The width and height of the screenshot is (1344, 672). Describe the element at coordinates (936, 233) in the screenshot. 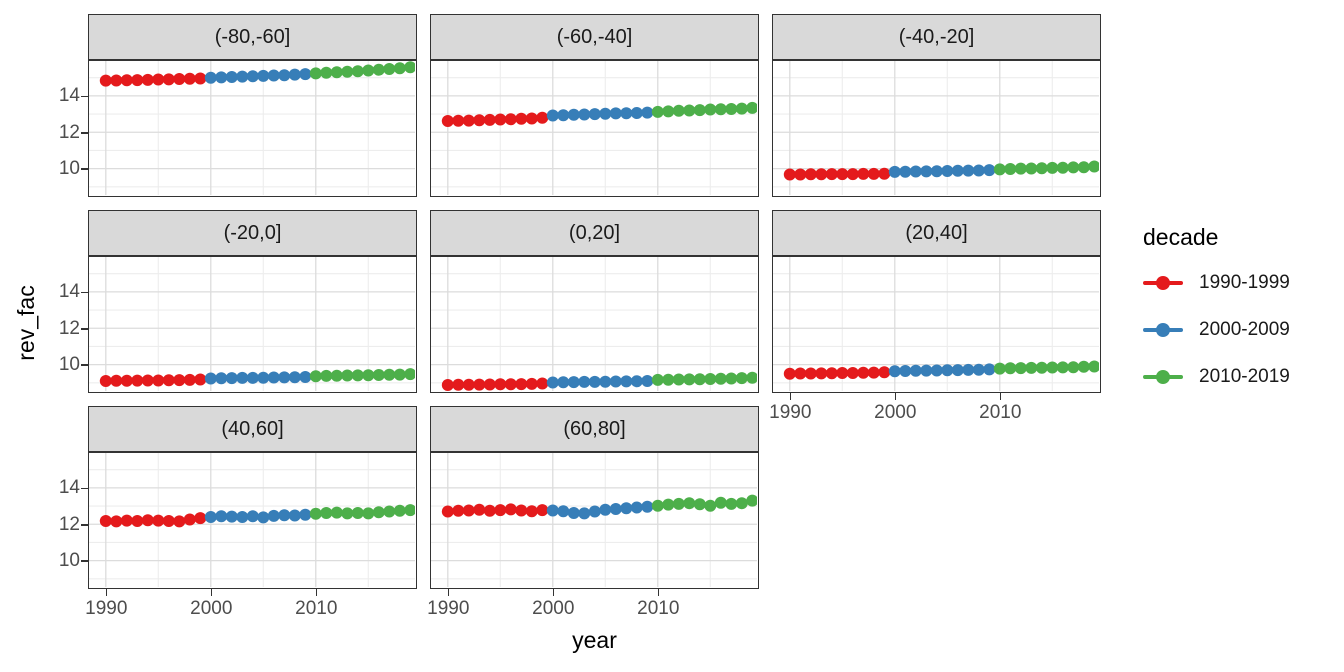

I see `facet-strip: (20,40]` at that location.